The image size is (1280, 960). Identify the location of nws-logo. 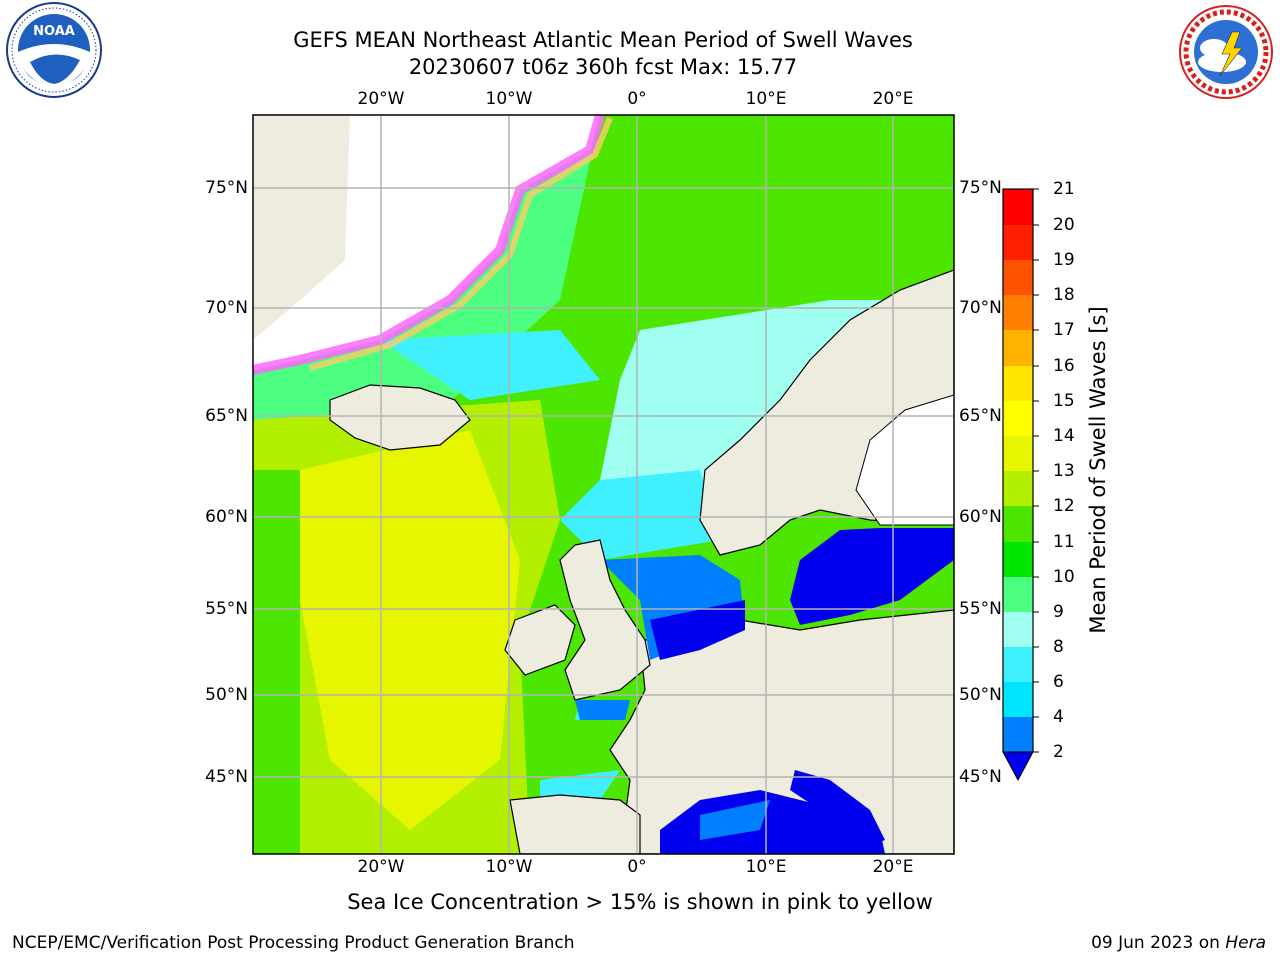
(1226, 52).